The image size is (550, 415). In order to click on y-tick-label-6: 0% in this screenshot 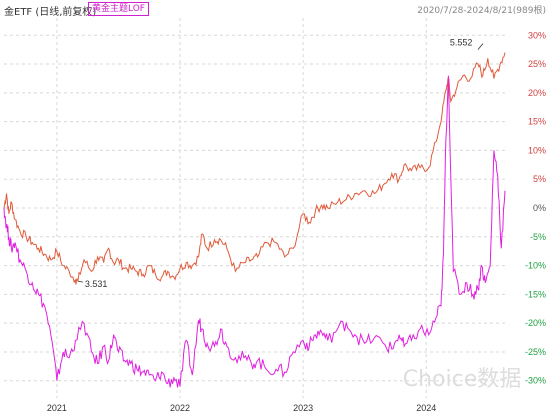, I will do `click(539, 208)`.